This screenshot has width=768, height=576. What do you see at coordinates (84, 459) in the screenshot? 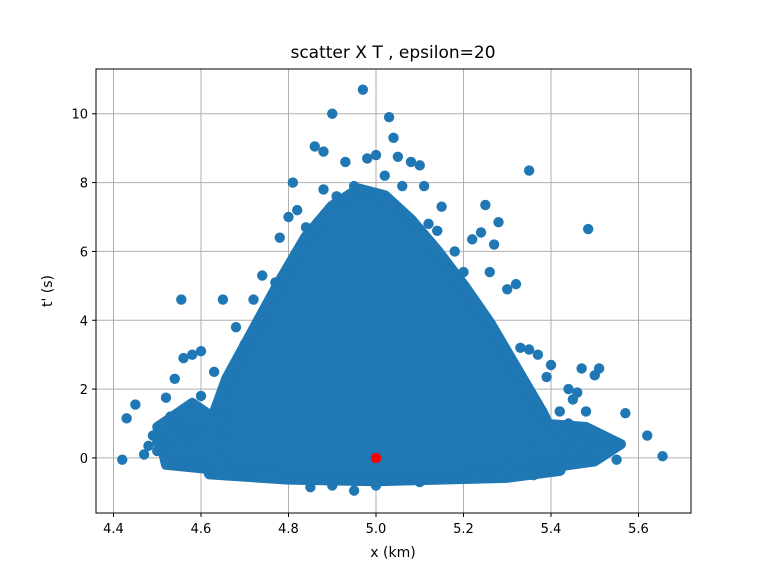
I see `y-tick-label: 0` at bounding box center [84, 459].